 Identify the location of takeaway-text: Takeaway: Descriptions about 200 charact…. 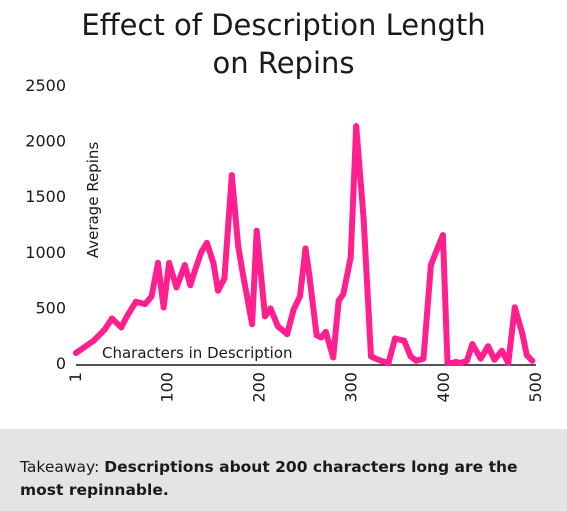
(280, 479).